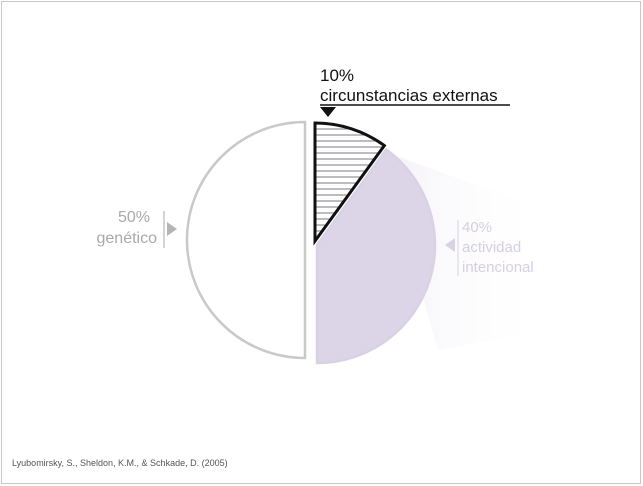  What do you see at coordinates (172, 229) in the screenshot?
I see `pointer-right-icon` at bounding box center [172, 229].